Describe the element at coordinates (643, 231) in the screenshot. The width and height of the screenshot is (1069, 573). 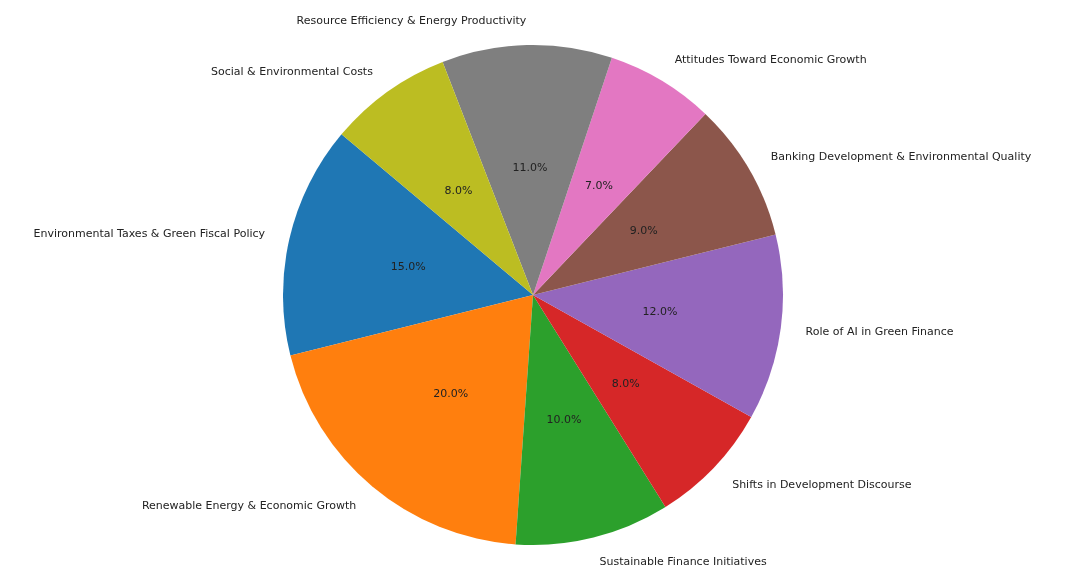
I see `data-label: 9.0%` at that location.